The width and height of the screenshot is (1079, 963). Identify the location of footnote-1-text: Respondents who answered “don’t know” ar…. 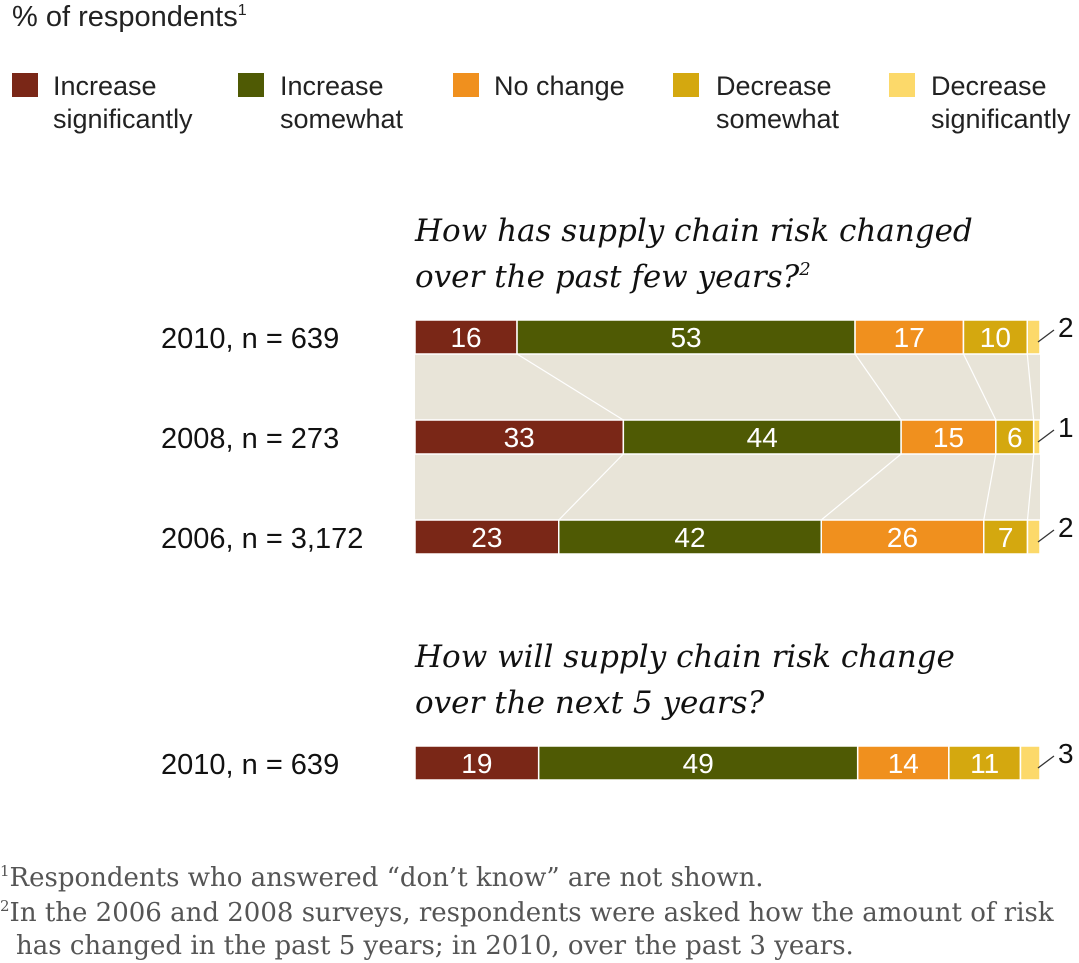
(387, 878).